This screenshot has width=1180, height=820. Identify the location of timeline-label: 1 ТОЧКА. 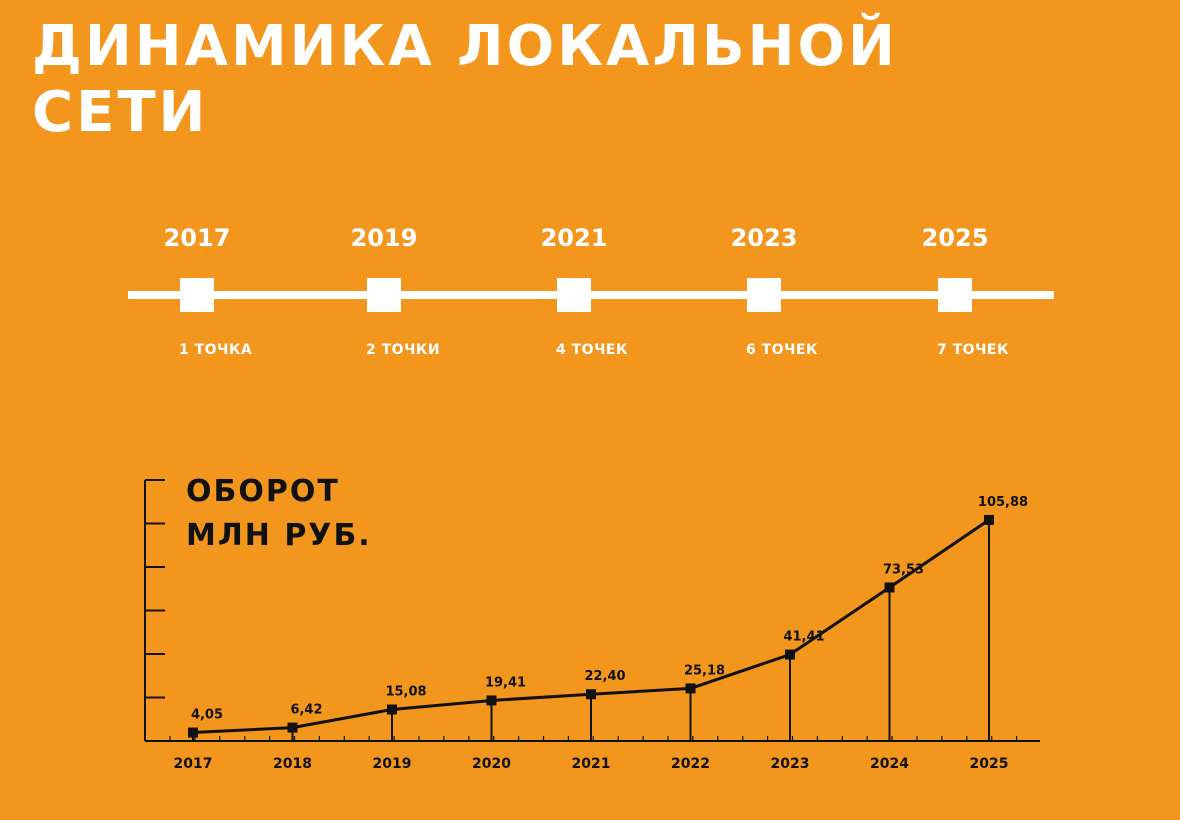
(215, 350).